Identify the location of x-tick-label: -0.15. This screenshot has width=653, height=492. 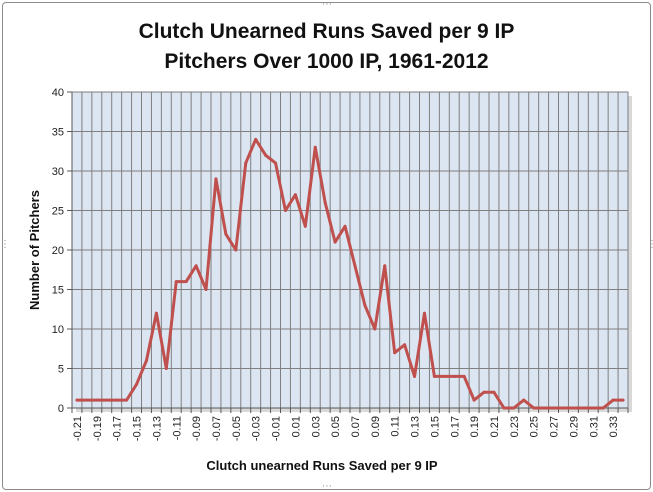
(138, 428).